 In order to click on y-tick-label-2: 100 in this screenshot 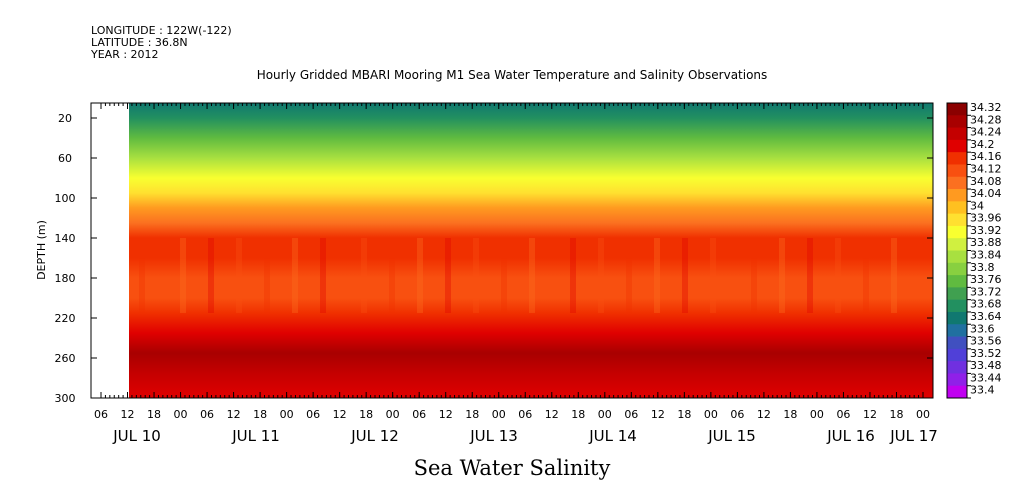, I will do `click(65, 198)`.